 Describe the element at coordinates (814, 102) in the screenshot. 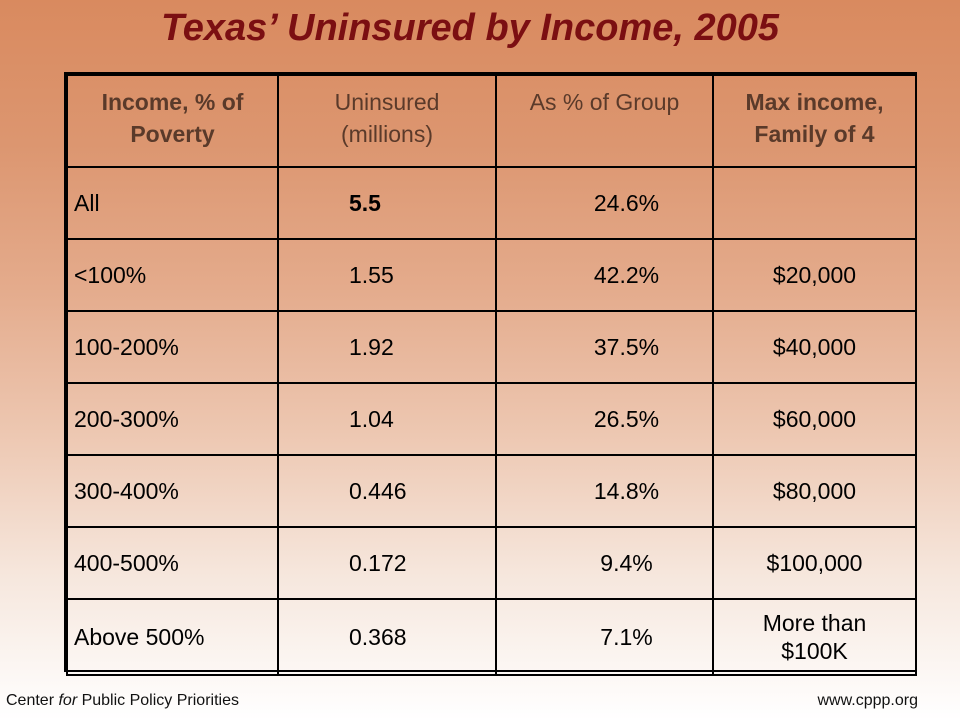

I see `header-max-line1: Max income,` at that location.